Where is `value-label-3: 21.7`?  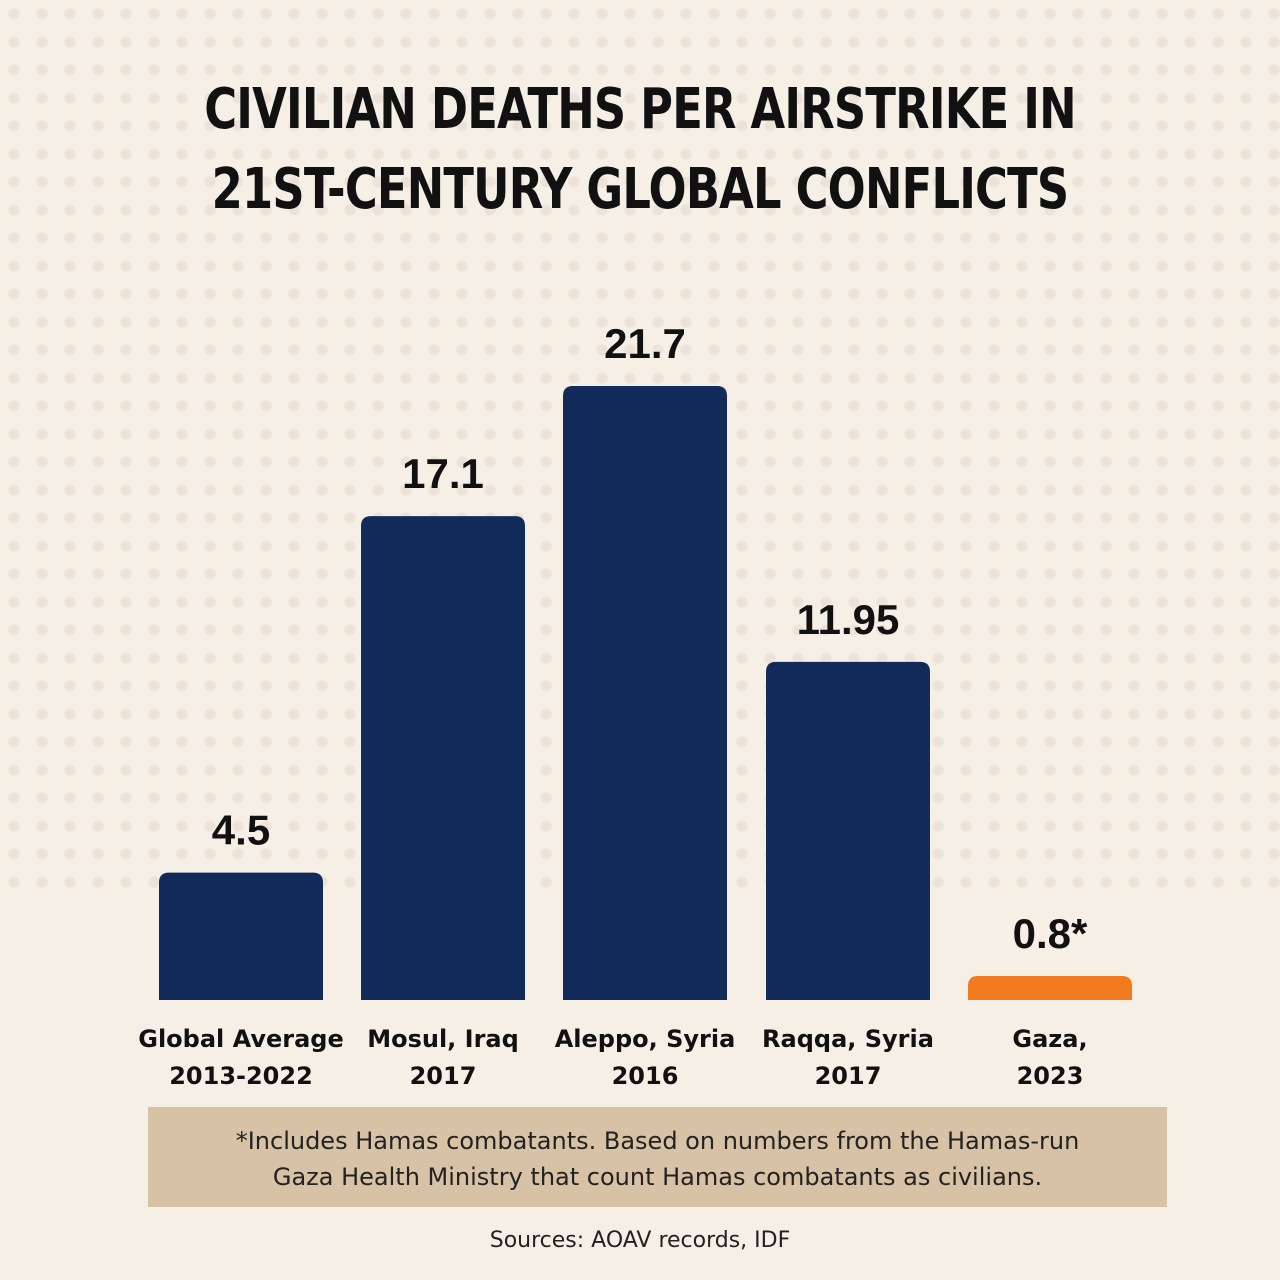
value-label-3: 21.7 is located at coordinates (645, 343).